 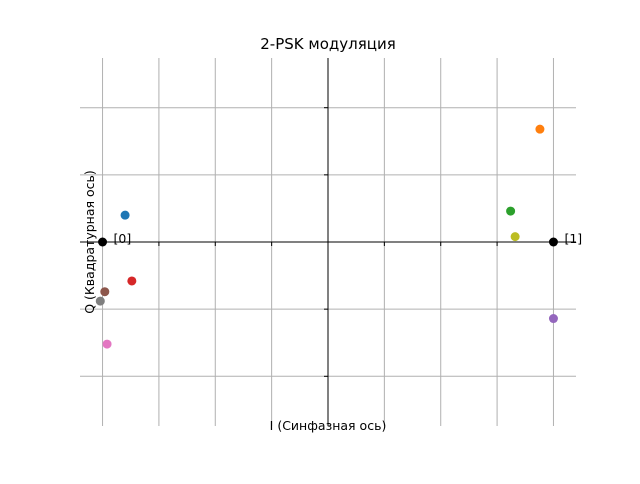 What do you see at coordinates (327, 44) in the screenshot?
I see `chart-title: 2-PSK модуляция` at bounding box center [327, 44].